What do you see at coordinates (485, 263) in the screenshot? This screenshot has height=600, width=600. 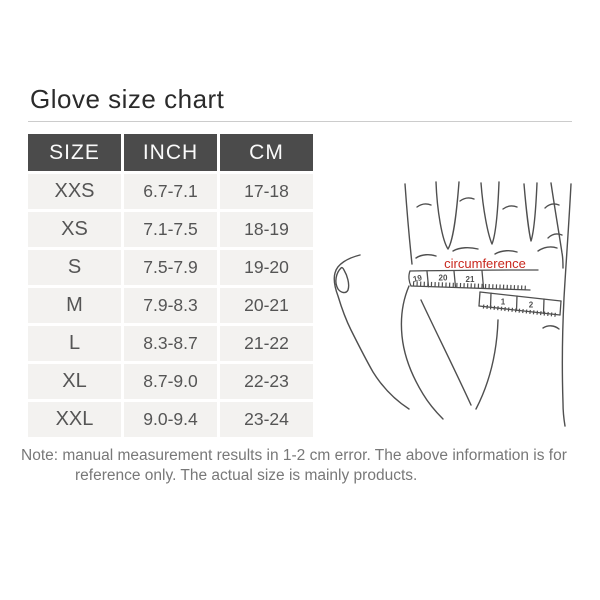 I see `circumference-label: circumference` at bounding box center [485, 263].